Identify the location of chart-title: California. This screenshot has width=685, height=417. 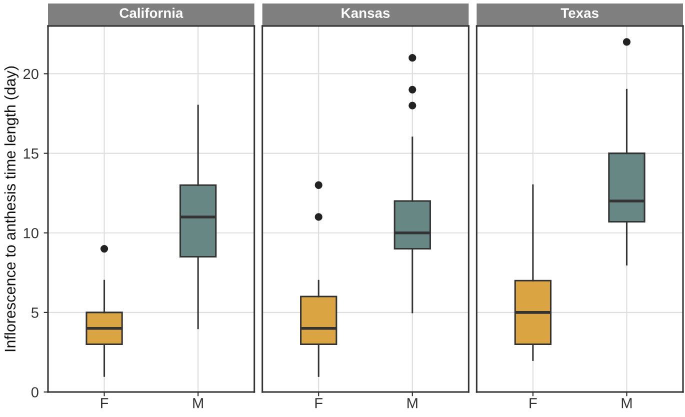
(152, 13).